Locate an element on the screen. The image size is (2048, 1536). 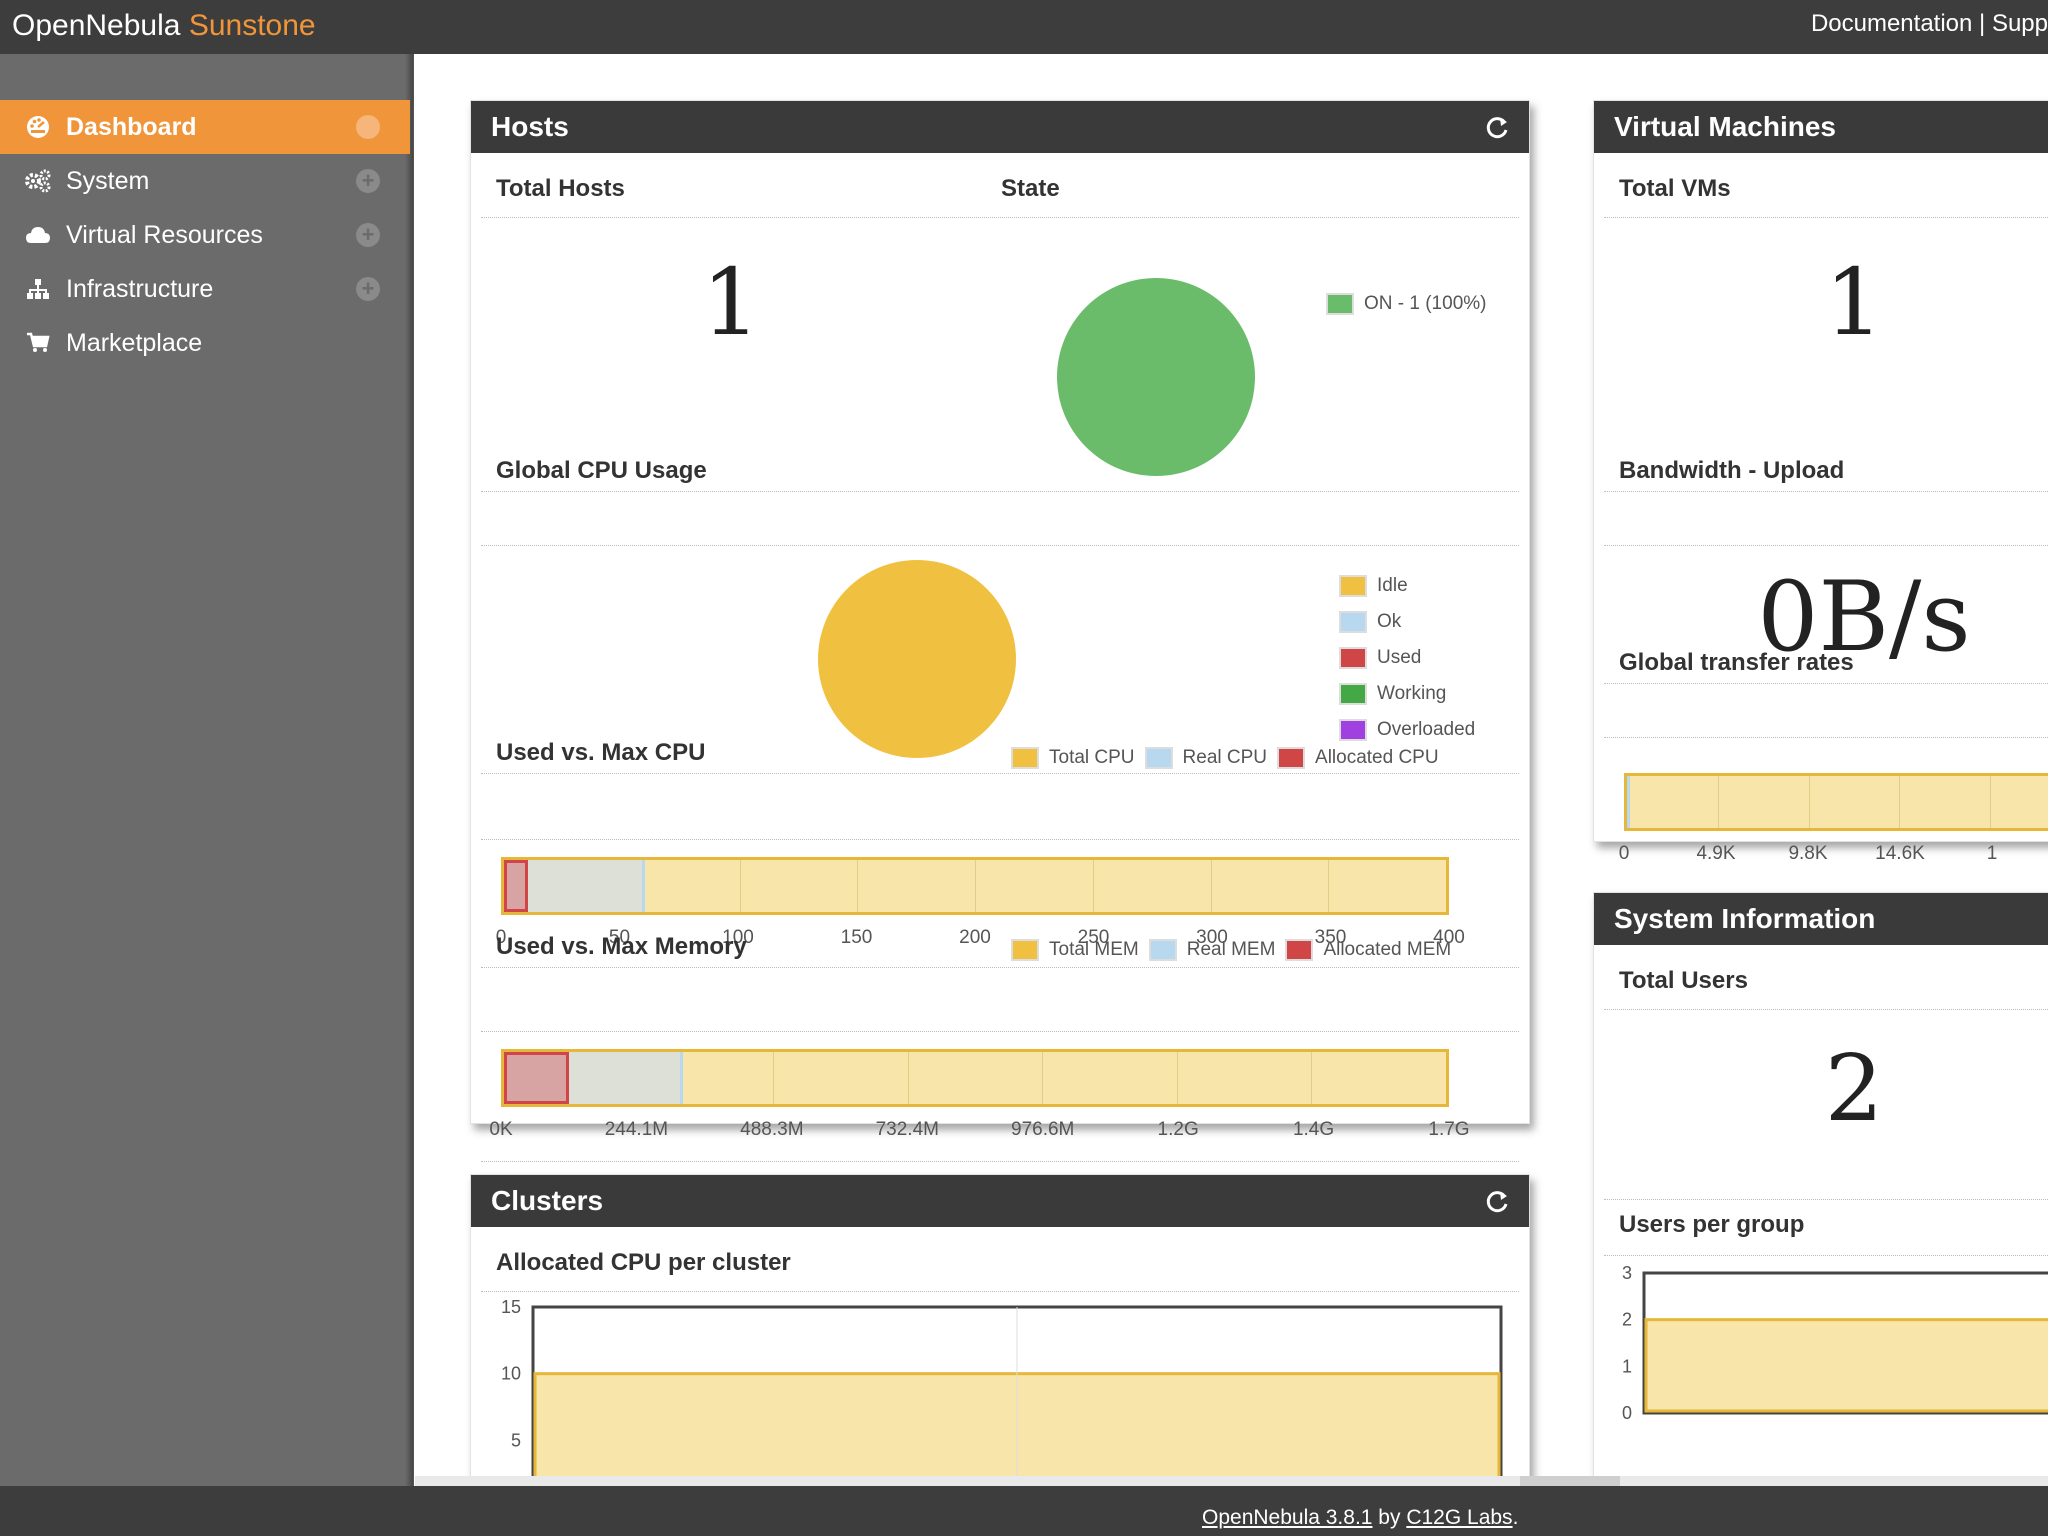
legend-item: Overloaded is located at coordinates (1407, 730).